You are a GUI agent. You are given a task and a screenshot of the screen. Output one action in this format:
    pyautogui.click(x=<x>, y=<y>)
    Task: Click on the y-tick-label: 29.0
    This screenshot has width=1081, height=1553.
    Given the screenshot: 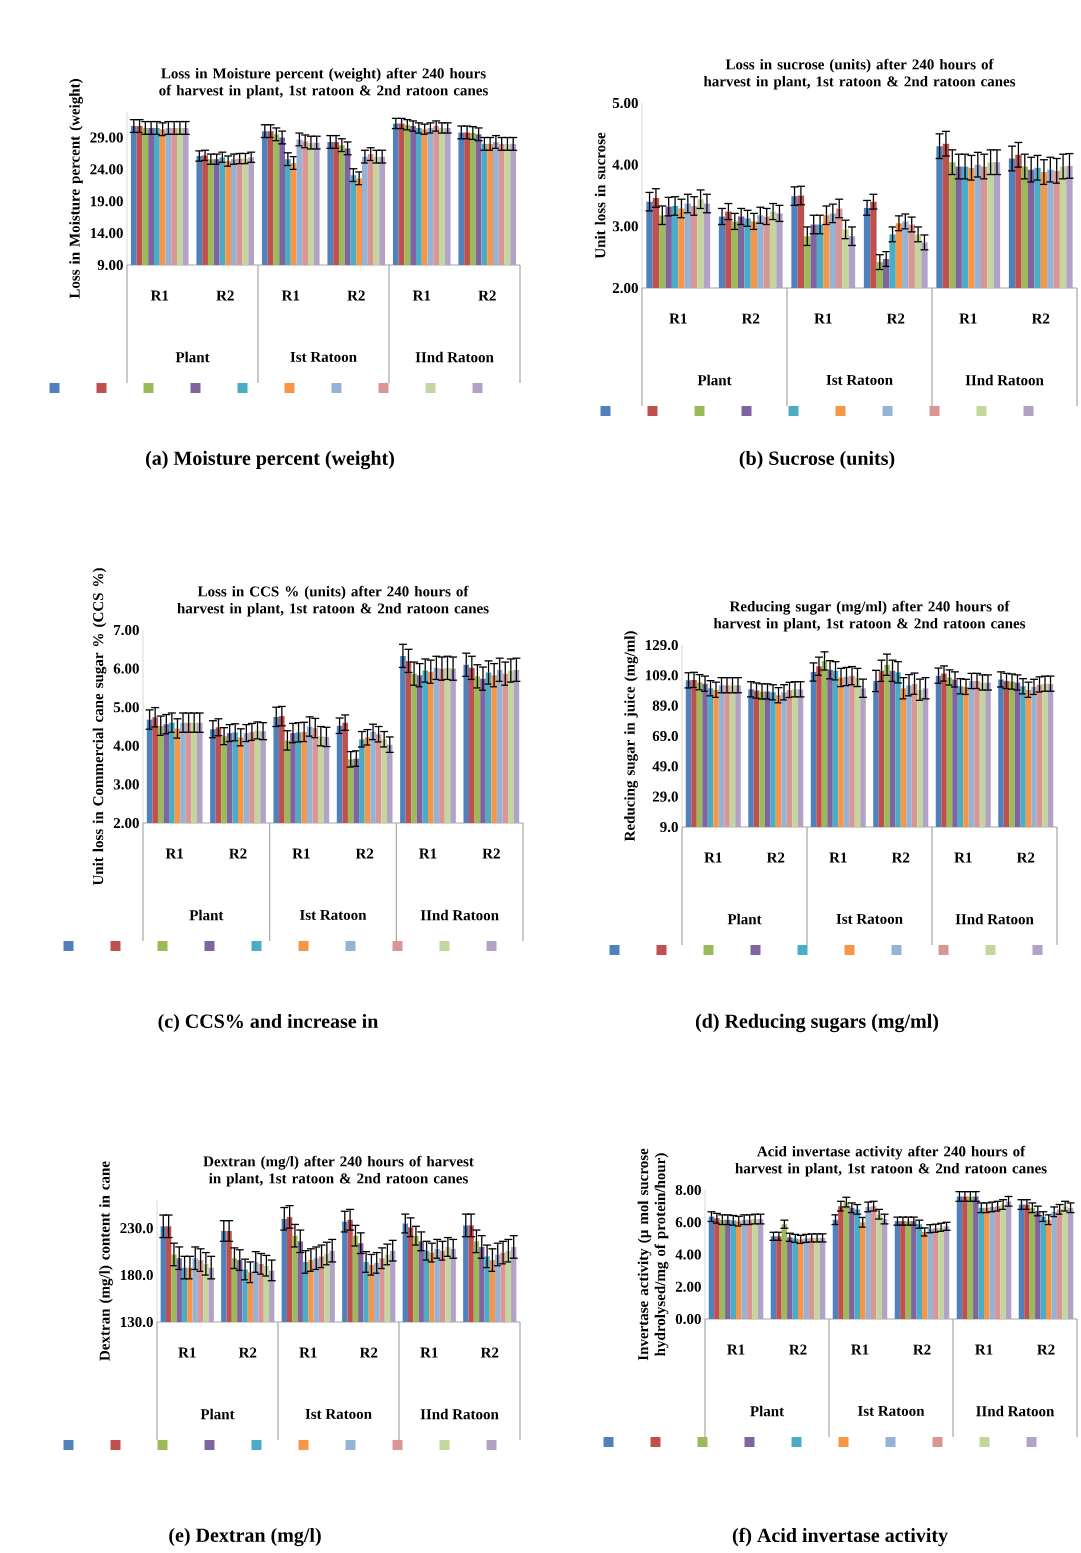 What is the action you would take?
    pyautogui.click(x=665, y=796)
    